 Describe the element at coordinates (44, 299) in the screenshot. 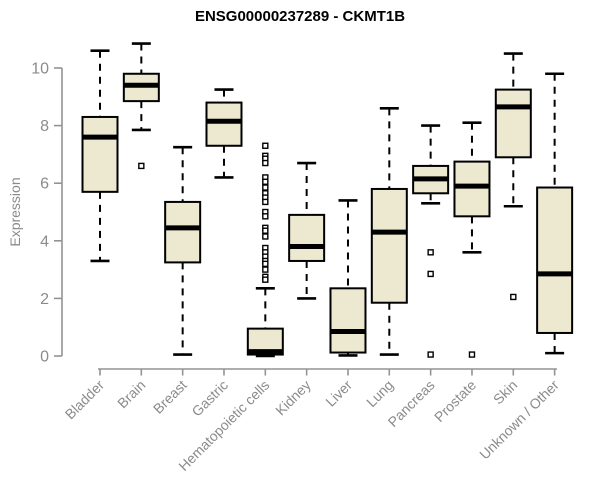

I see `y-tick-label: 2` at that location.